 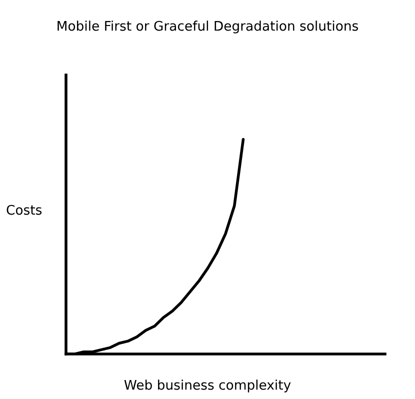 What do you see at coordinates (208, 27) in the screenshot?
I see `chart-title: Mobile First or Graceful Degradation solutions` at bounding box center [208, 27].